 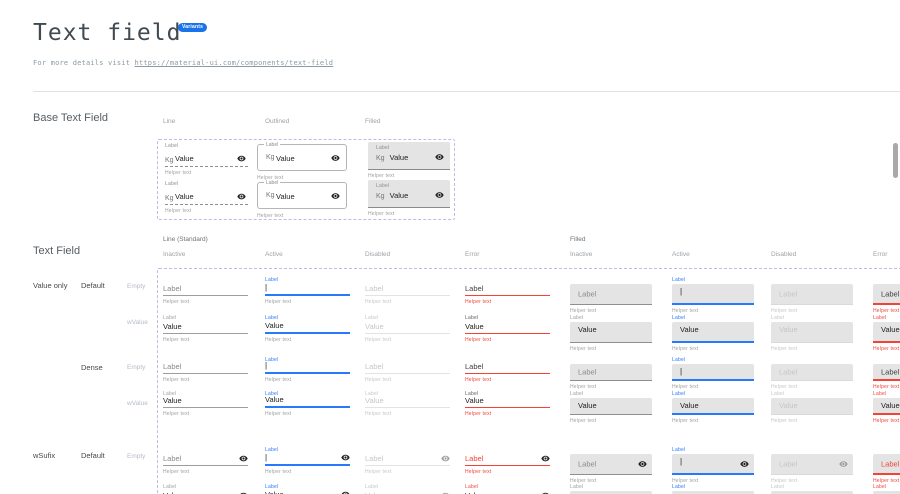 I want to click on base-column-header-filled: Filled, so click(x=373, y=121).